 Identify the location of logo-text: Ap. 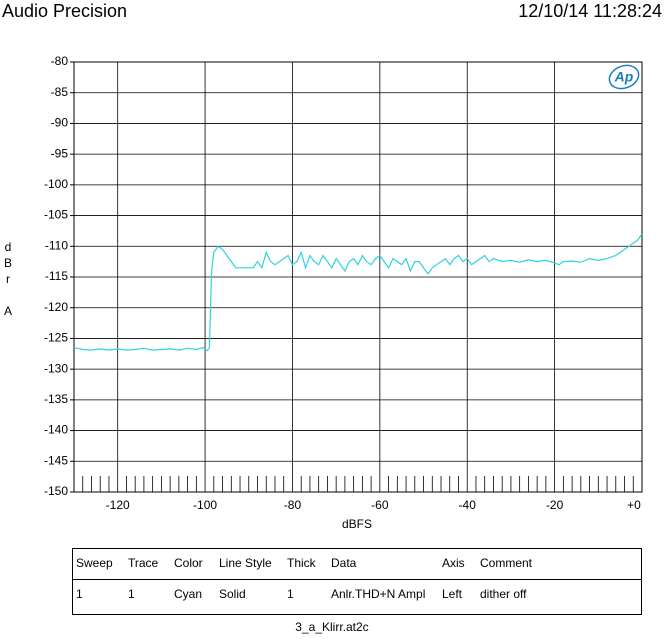
(624, 77).